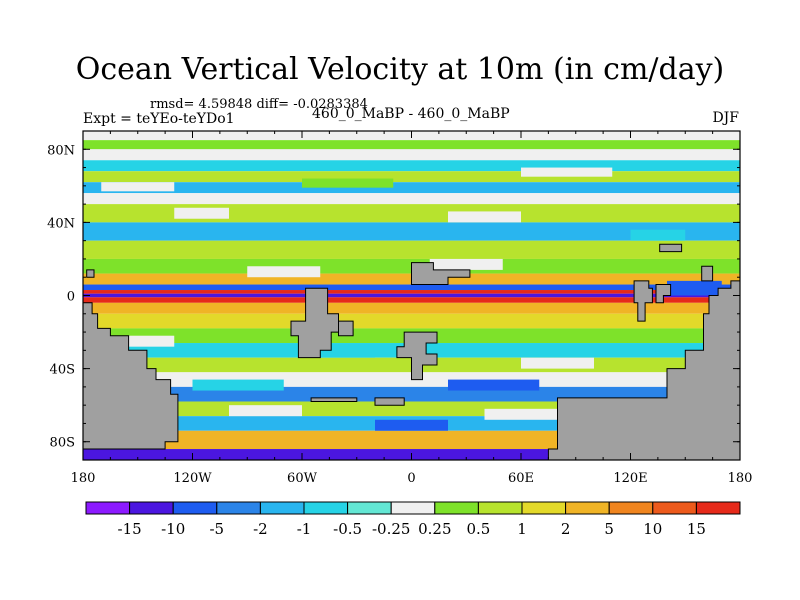 This screenshot has width=800, height=600. What do you see at coordinates (173, 529) in the screenshot?
I see `colorbar-label: -10` at bounding box center [173, 529].